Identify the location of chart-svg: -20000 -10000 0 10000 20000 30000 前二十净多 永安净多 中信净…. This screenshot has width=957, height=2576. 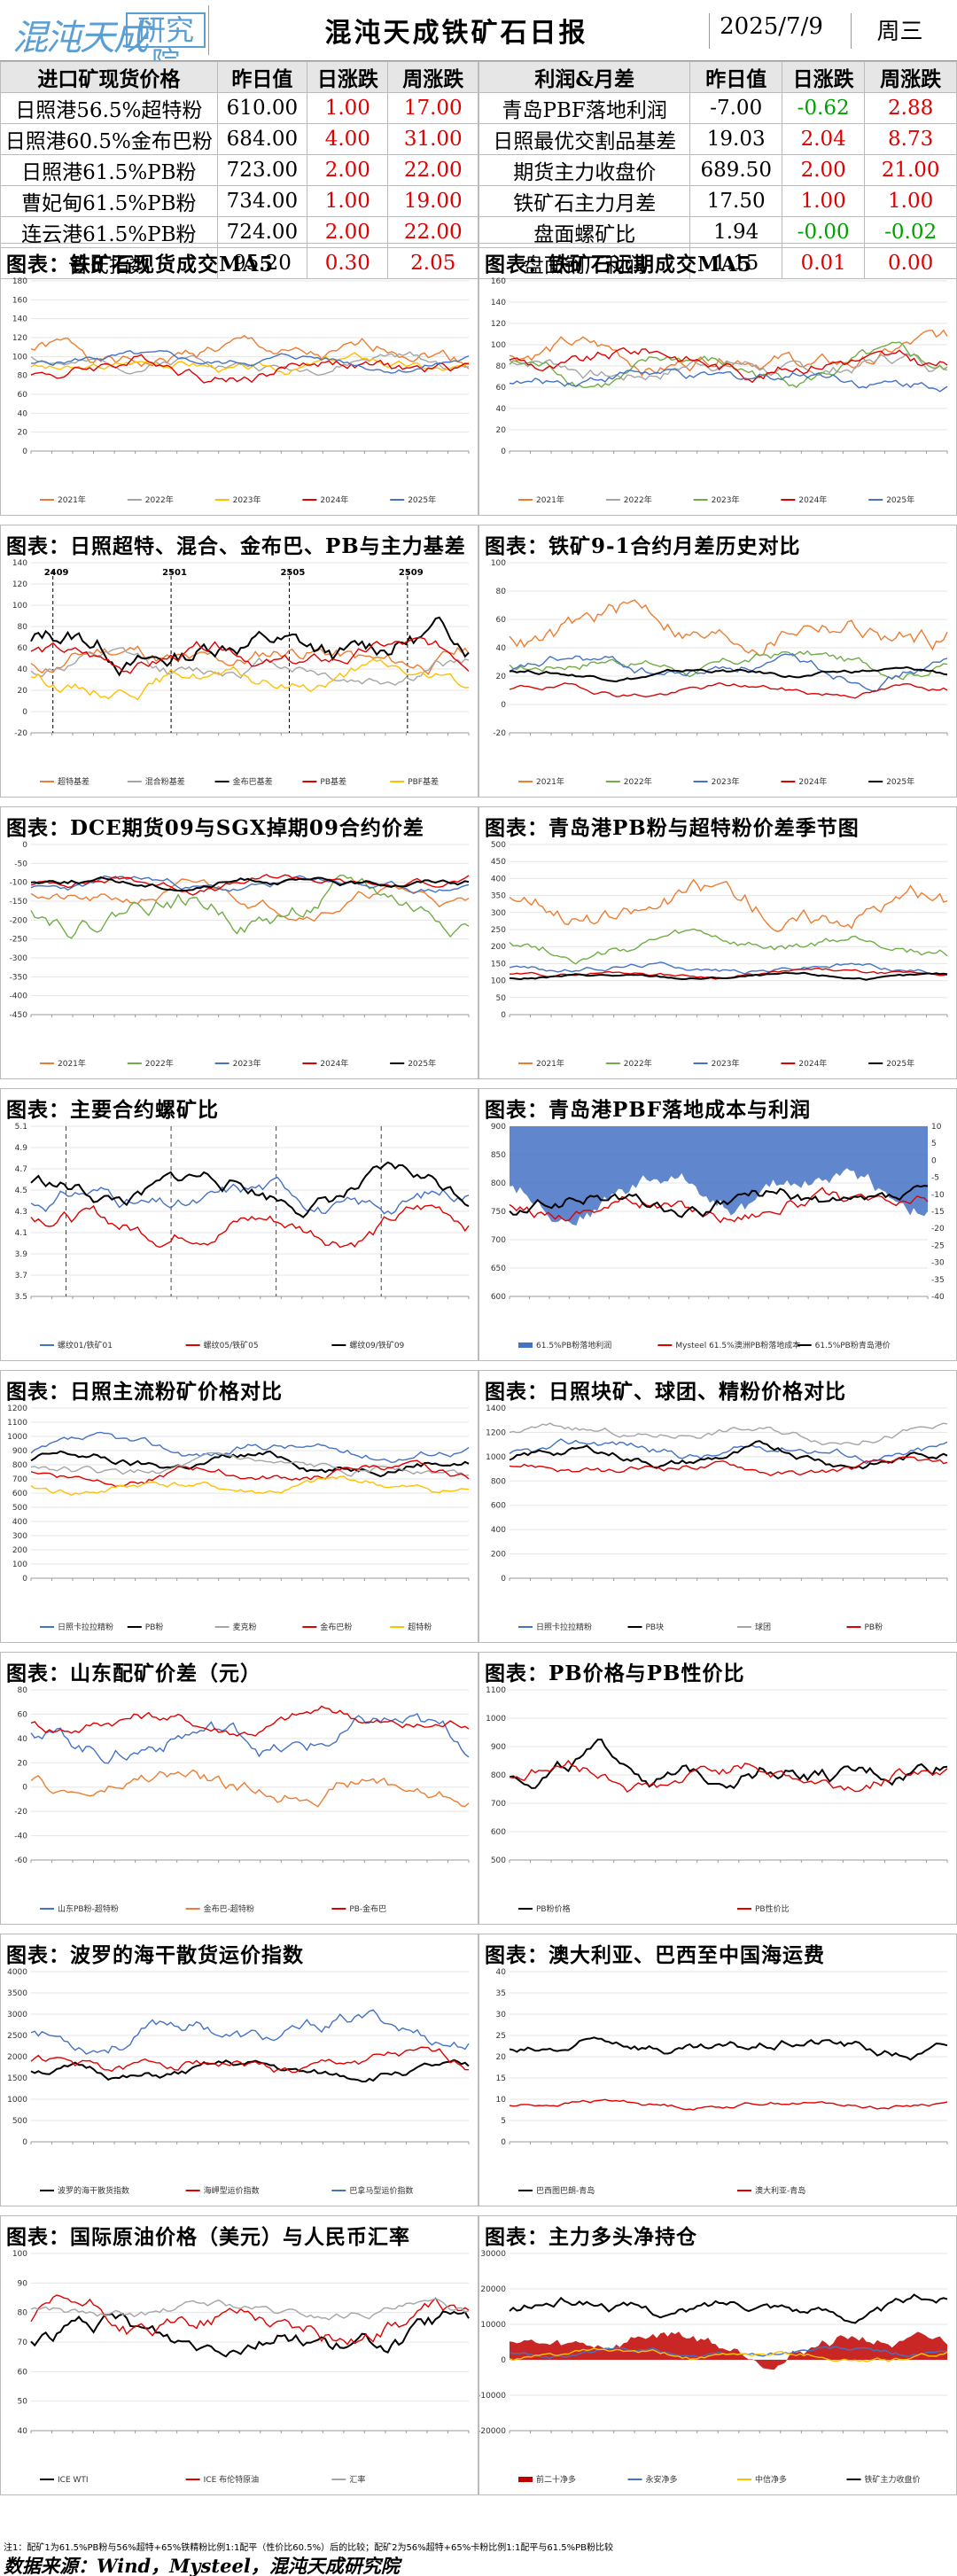
(713, 2368).